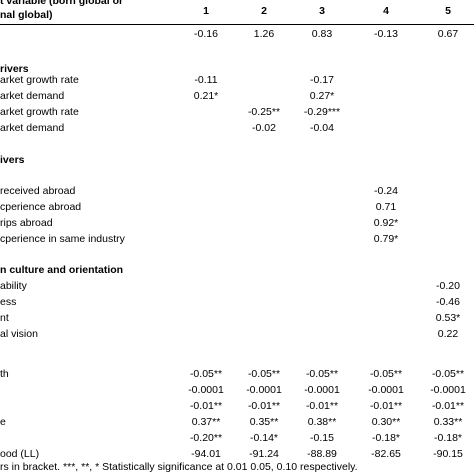  I want to click on row-label: received abroad, so click(38, 191).